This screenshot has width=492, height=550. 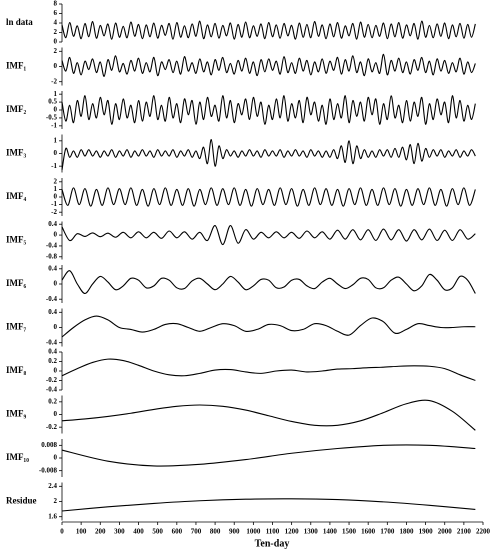 What do you see at coordinates (330, 532) in the screenshot?
I see `x-tick-label: 1400` at bounding box center [330, 532].